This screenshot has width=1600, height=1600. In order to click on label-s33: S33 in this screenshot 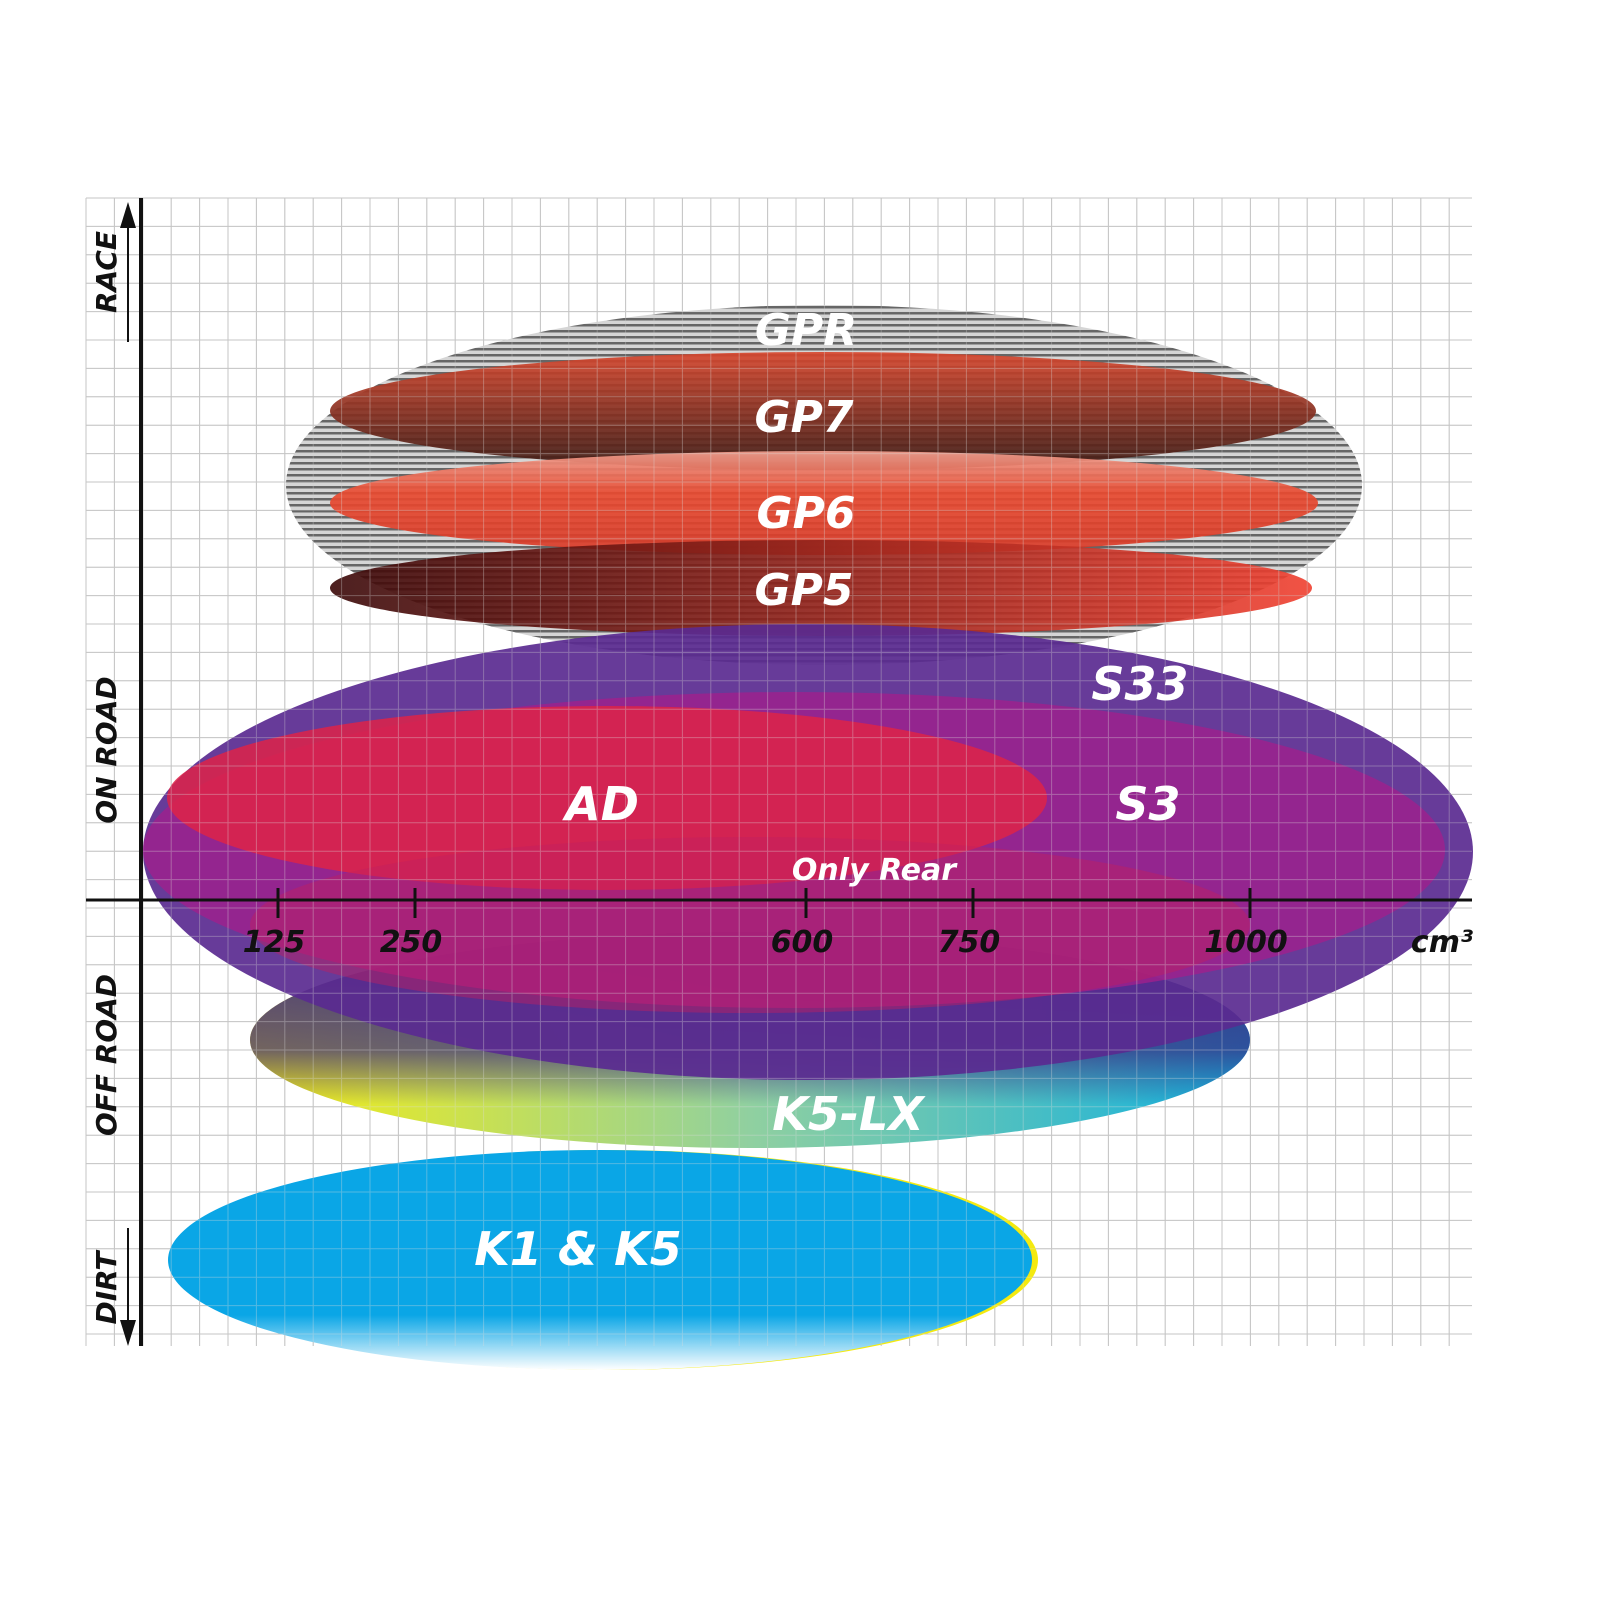, I will do `click(1139, 684)`.